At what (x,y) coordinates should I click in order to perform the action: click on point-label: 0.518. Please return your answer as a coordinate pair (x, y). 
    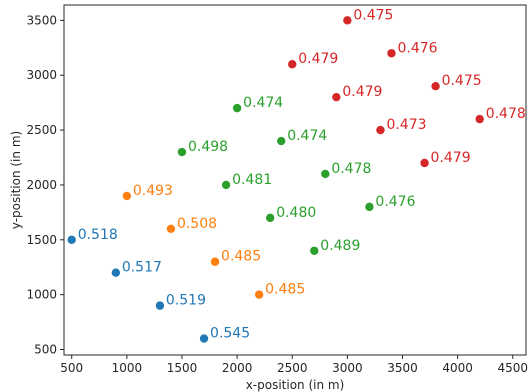
    Looking at the image, I should click on (98, 235).